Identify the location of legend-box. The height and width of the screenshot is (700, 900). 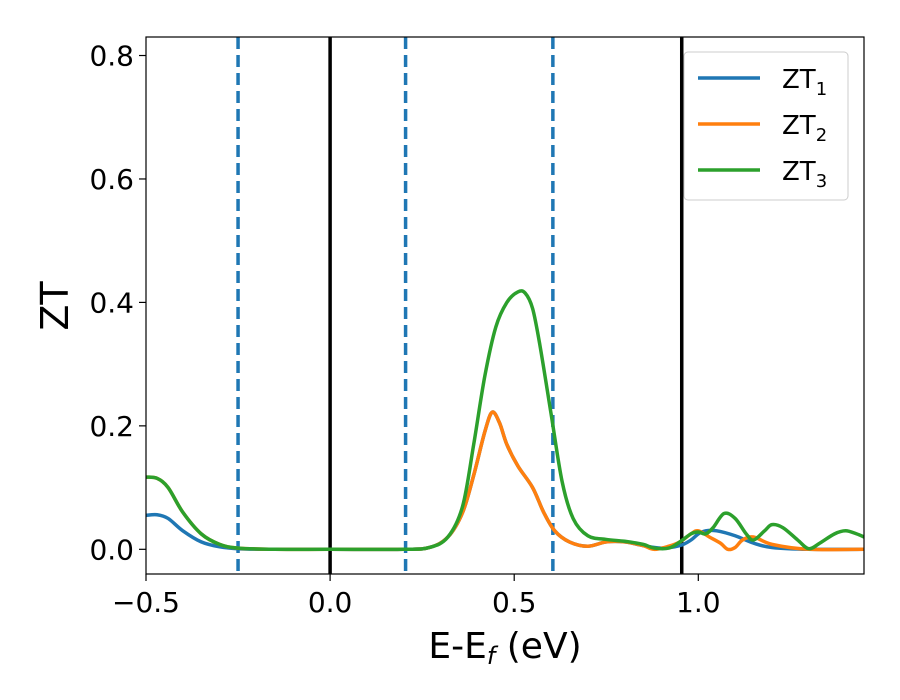
(766, 126).